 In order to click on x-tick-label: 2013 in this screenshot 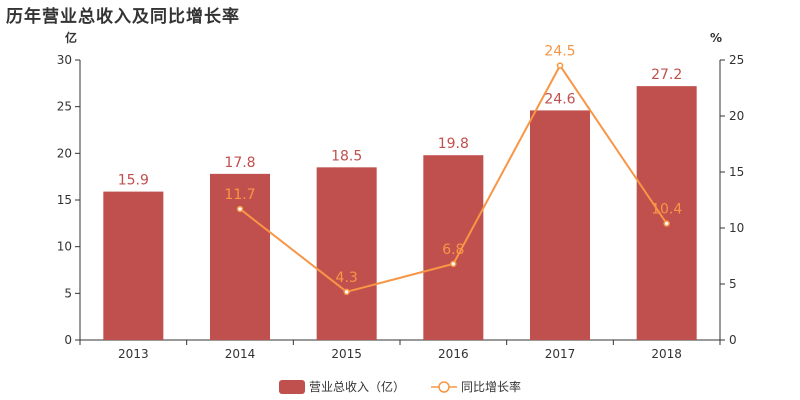, I will do `click(133, 354)`.